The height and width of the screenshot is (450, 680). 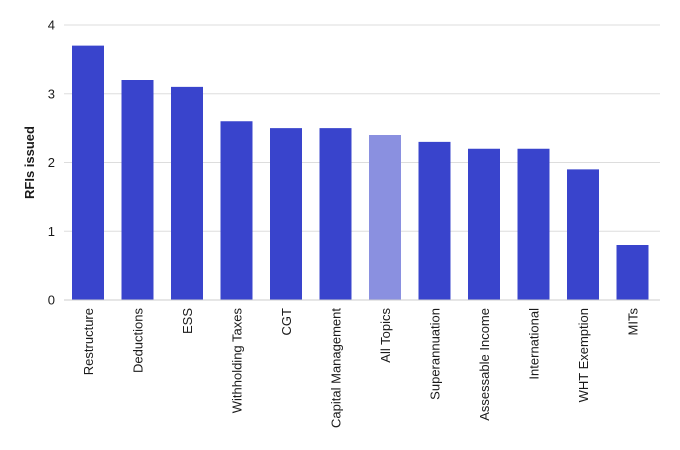 What do you see at coordinates (633, 322) in the screenshot?
I see `x-tick-label: MITs` at bounding box center [633, 322].